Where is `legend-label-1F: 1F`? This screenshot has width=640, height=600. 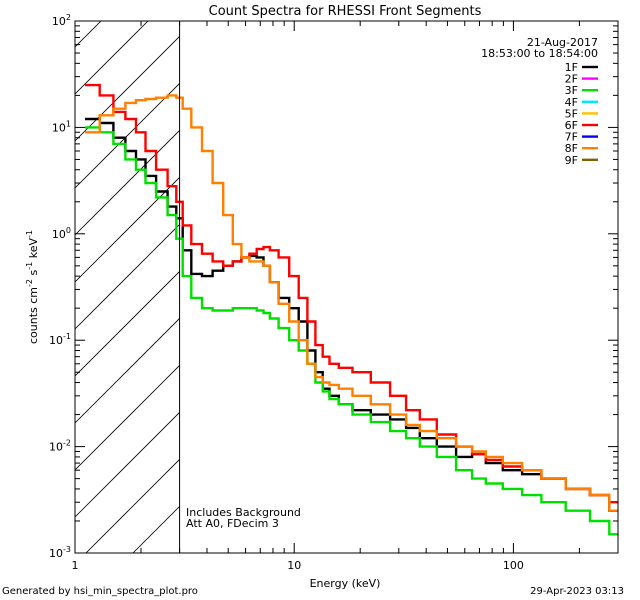
legend-label-1F: 1F is located at coordinates (571, 67).